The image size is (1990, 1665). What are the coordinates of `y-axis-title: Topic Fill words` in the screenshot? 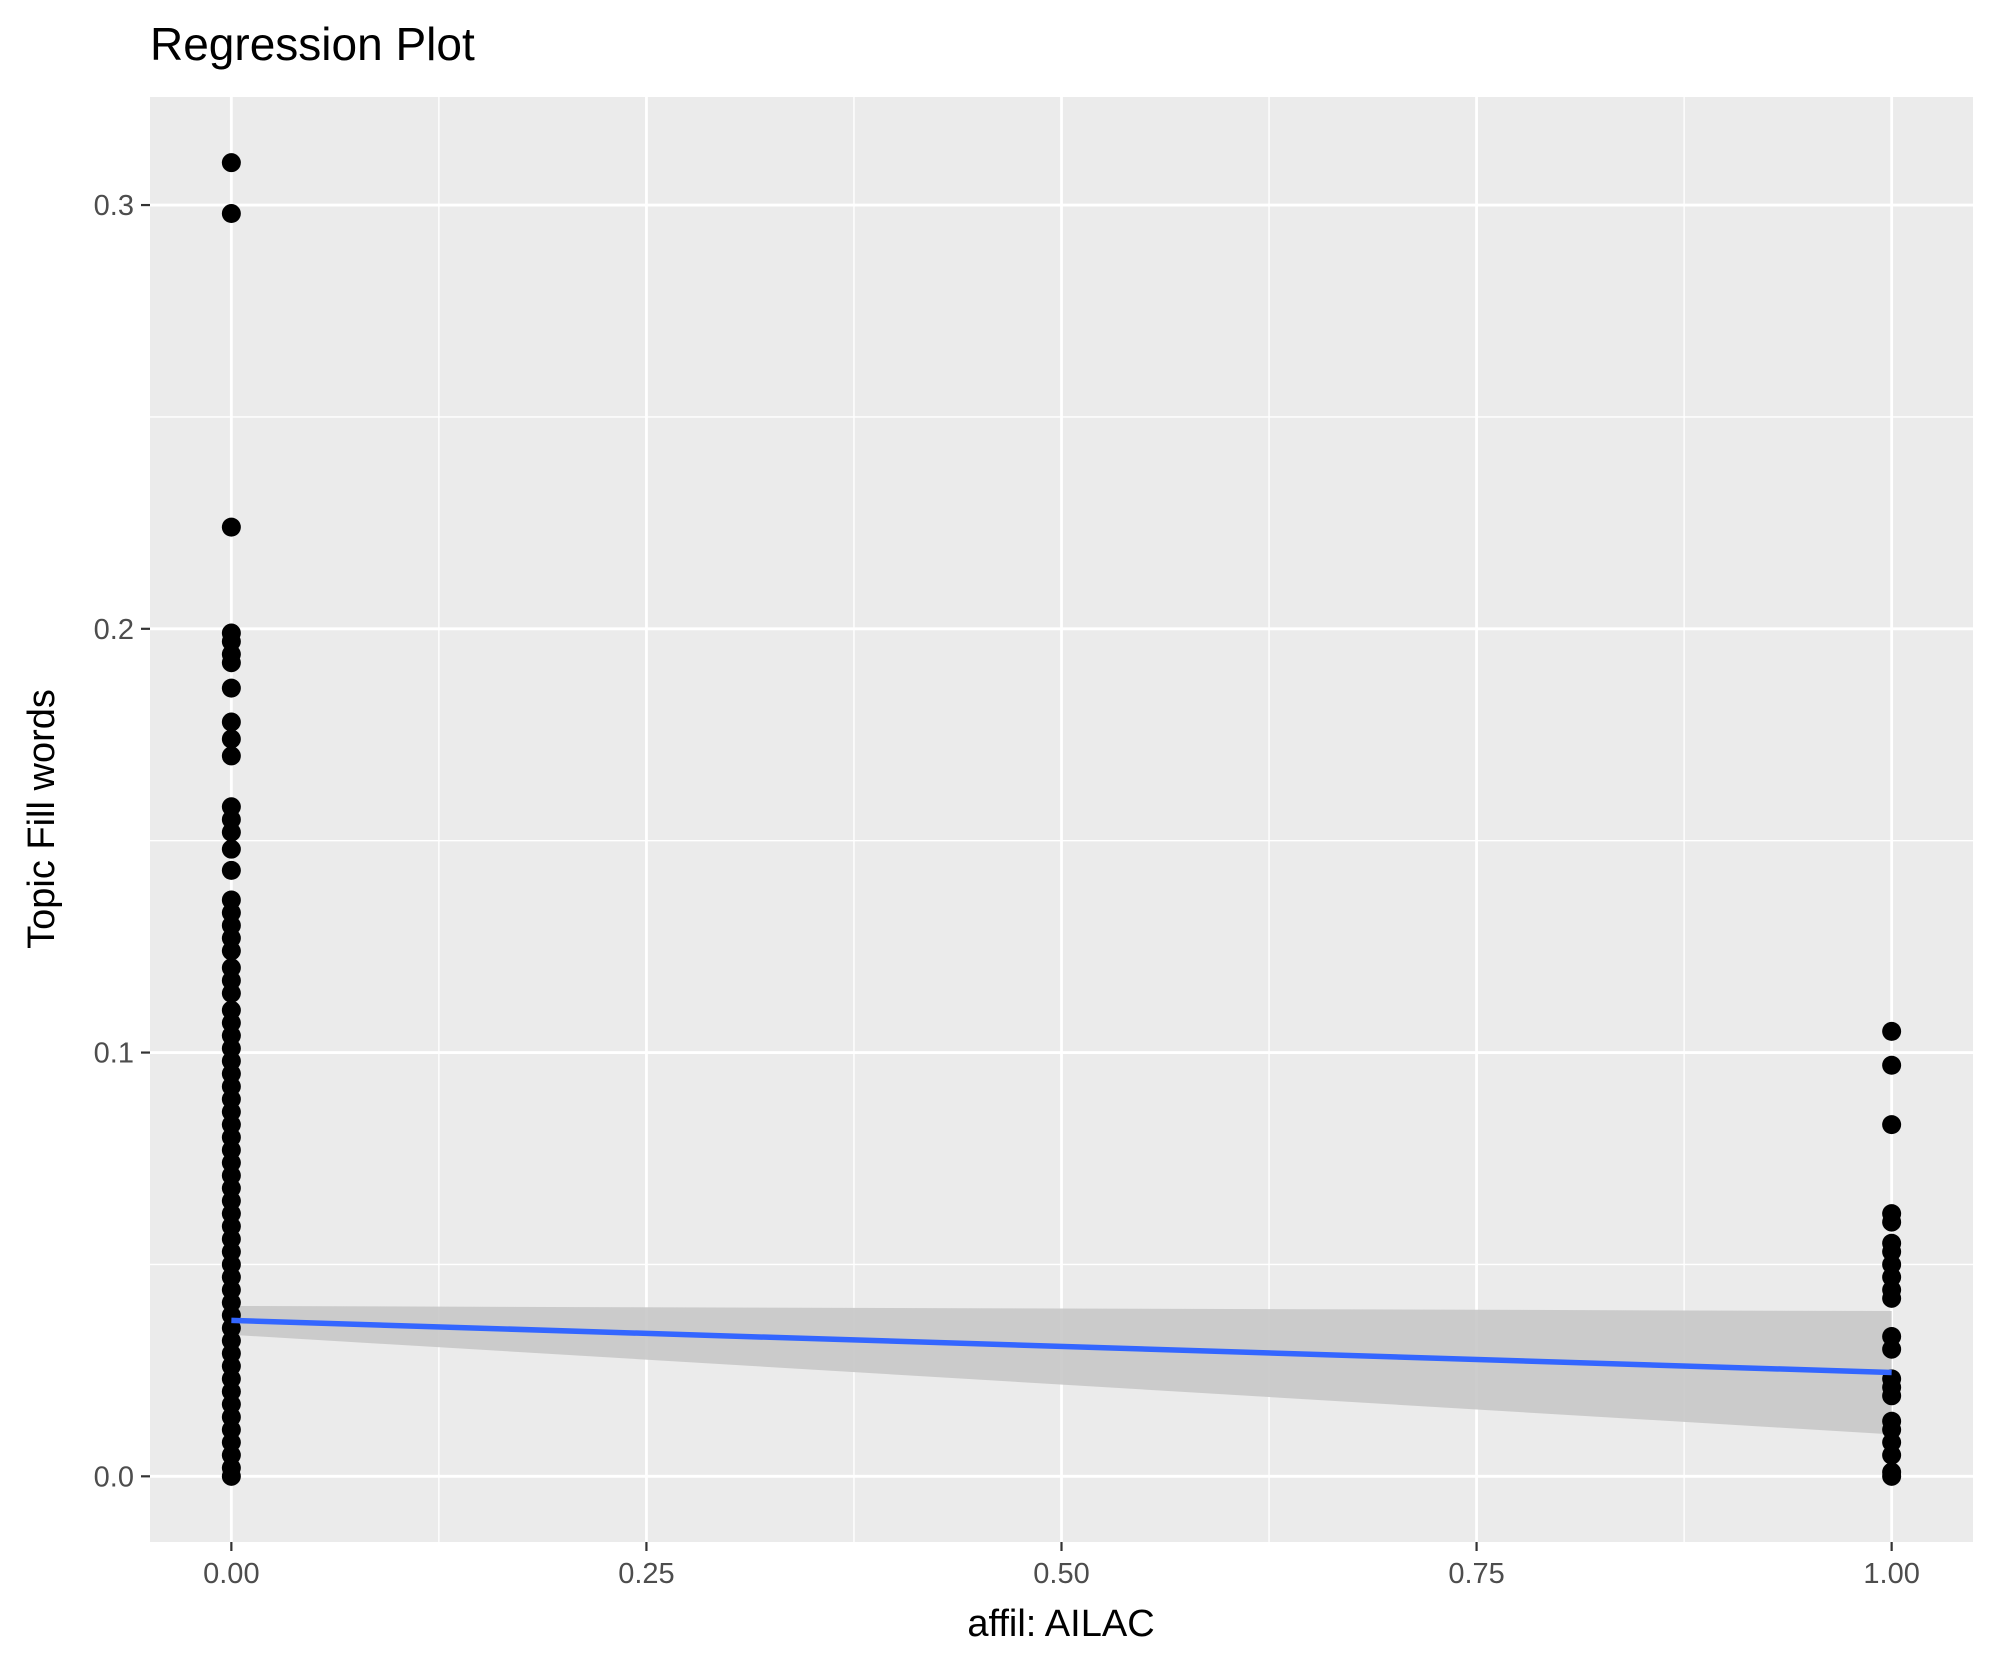 It's located at (42, 819).